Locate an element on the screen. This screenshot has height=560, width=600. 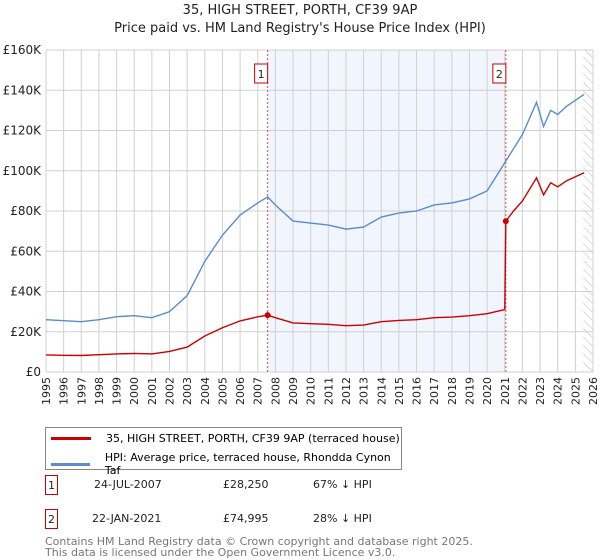
x-tick-label: 2021 is located at coordinates (505, 391).